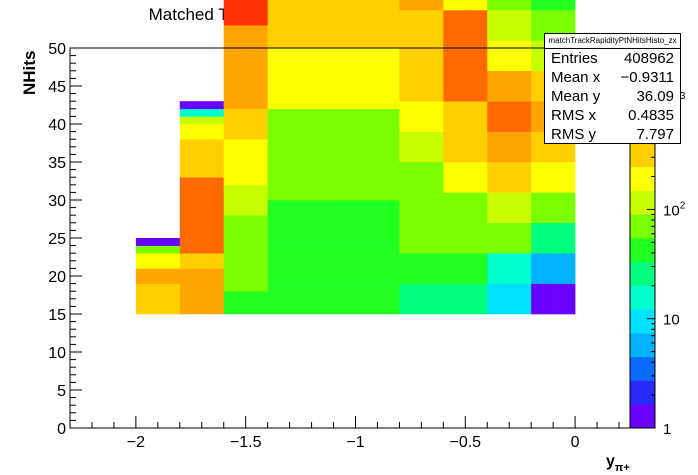 The width and height of the screenshot is (698, 475). I want to click on colorbar-segment, so click(642, 416).